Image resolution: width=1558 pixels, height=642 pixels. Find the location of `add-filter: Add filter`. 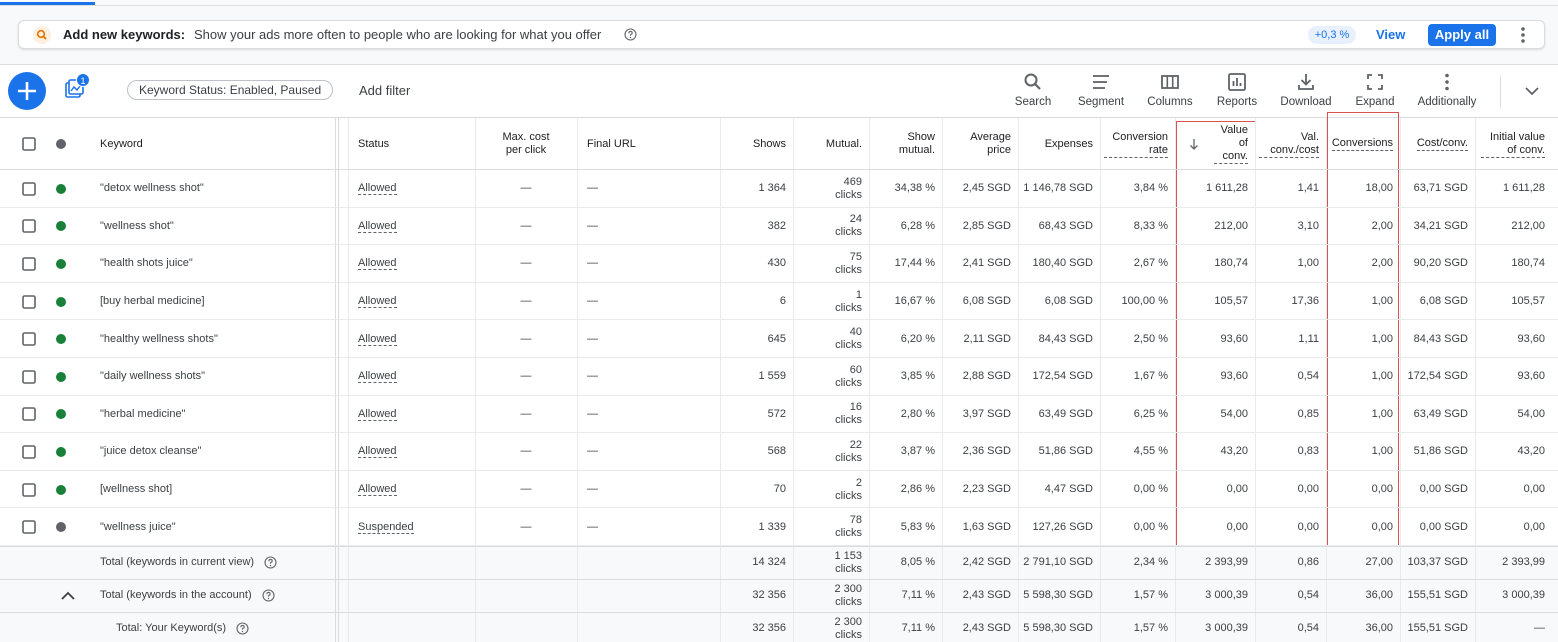

add-filter: Add filter is located at coordinates (385, 90).